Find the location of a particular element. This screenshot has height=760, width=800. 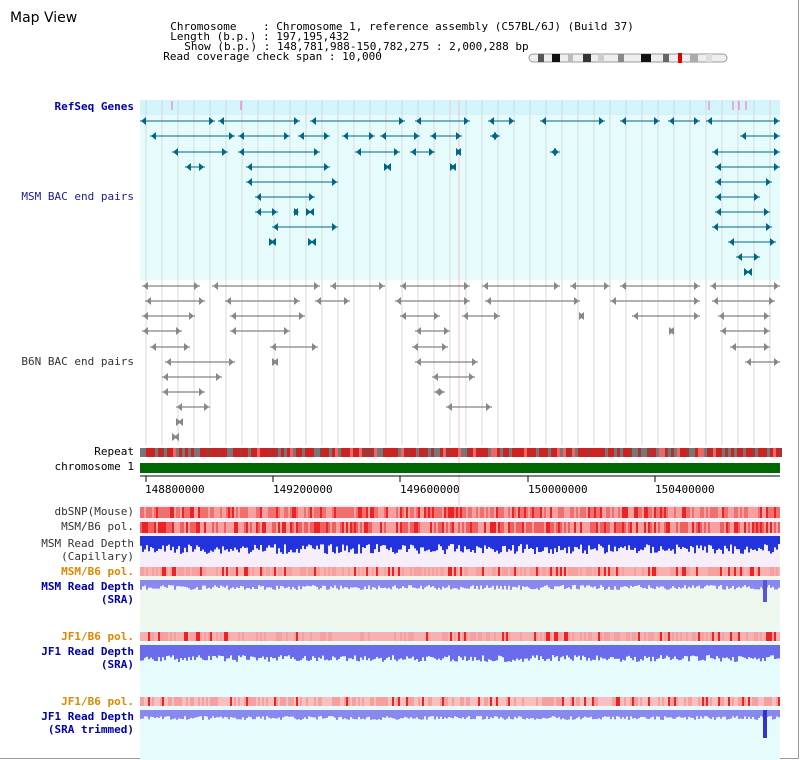

track-label-msm-rd-cap: MSM Read Depth is located at coordinates (87, 543).